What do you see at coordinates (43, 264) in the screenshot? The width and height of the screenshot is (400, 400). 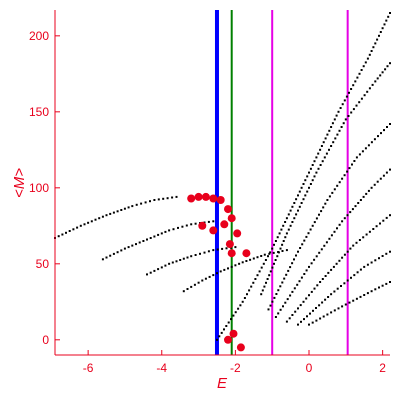 I see `y-tick-label: 50` at bounding box center [43, 264].